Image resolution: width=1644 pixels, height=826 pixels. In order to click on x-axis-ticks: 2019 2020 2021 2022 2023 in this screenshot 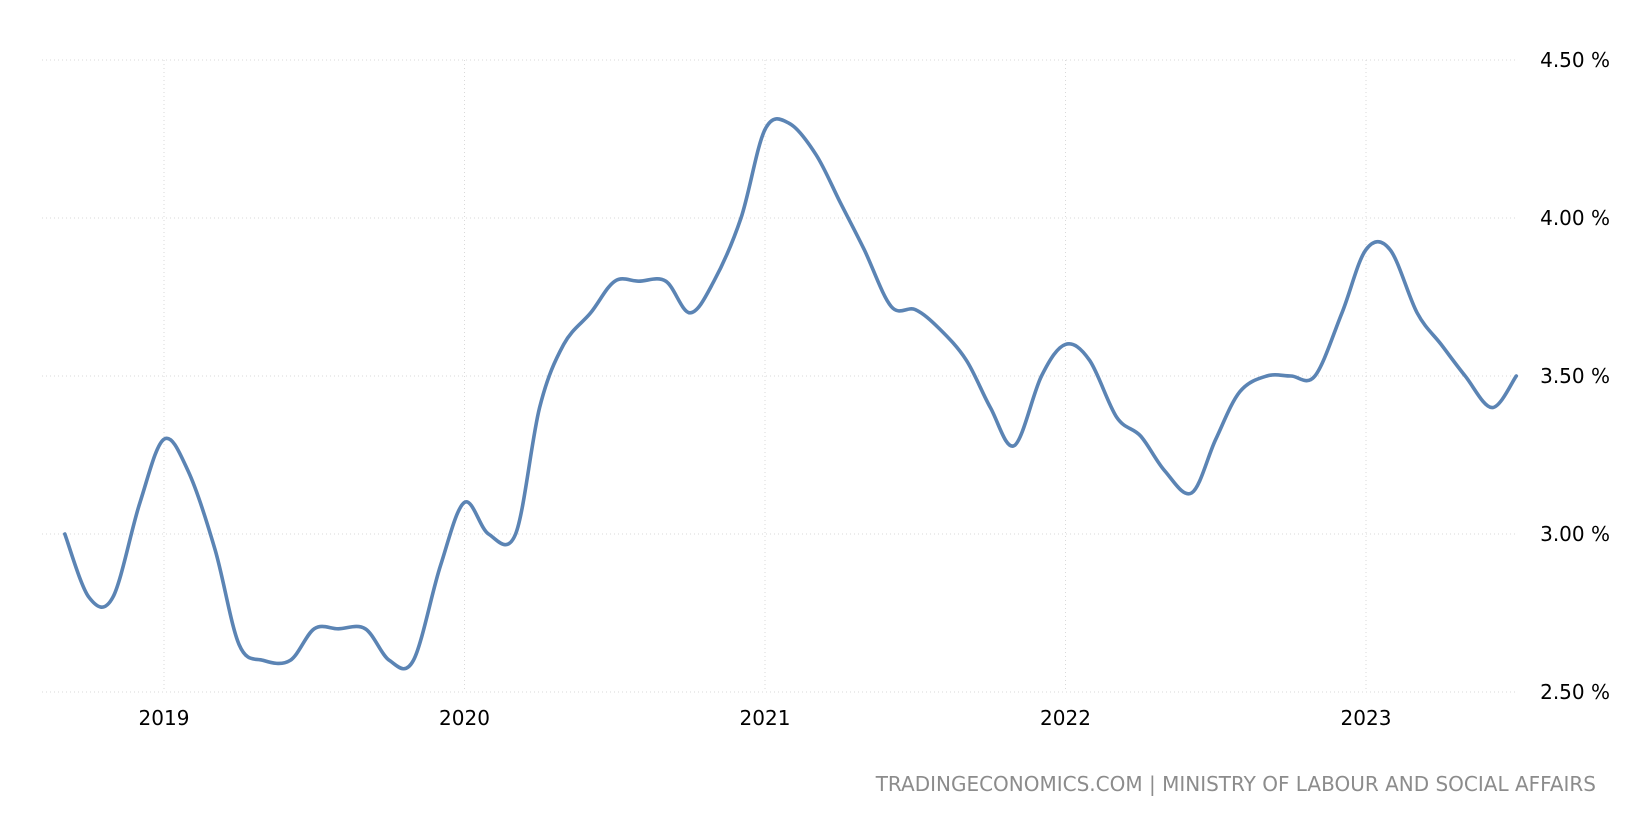, I will do `click(765, 718)`.